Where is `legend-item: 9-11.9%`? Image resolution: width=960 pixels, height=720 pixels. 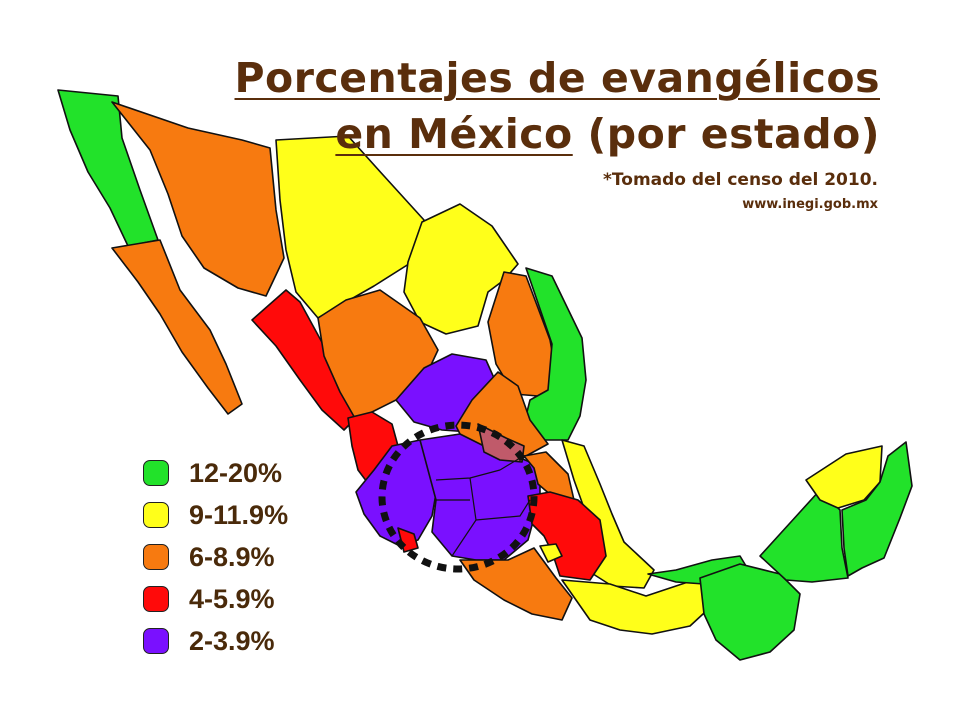
legend-item: 9-11.9% is located at coordinates (215, 515).